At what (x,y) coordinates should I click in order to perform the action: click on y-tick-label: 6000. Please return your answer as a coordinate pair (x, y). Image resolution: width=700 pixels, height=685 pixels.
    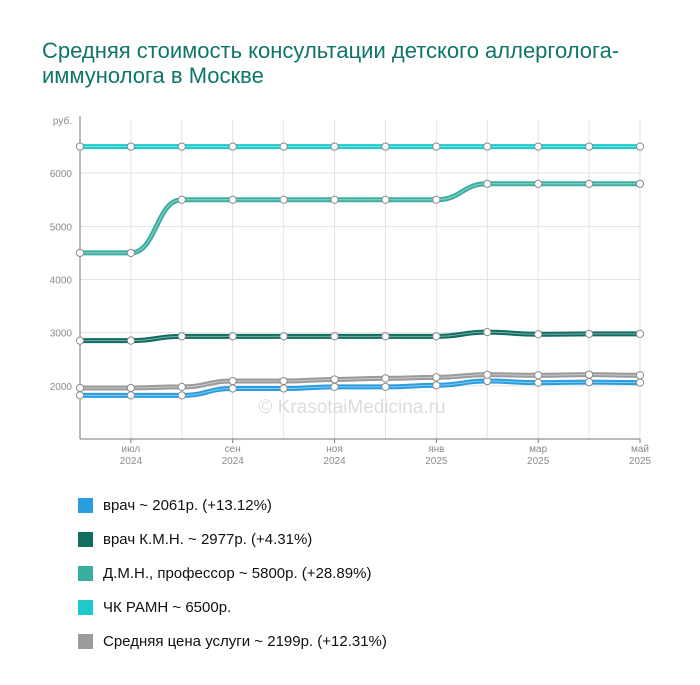
    Looking at the image, I should click on (61, 174).